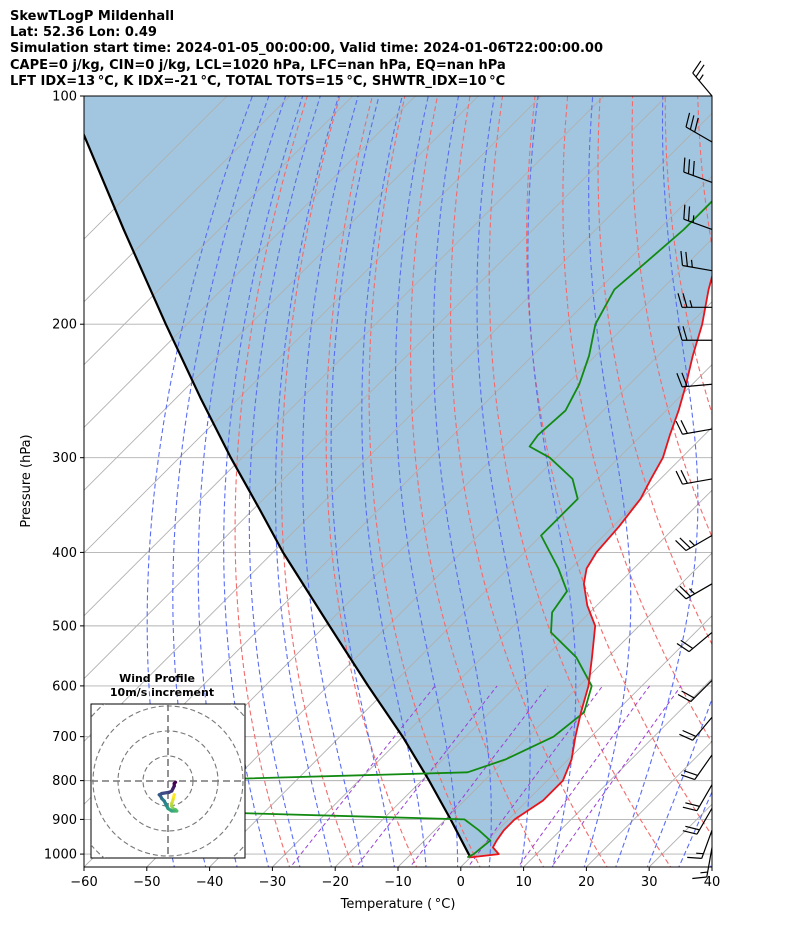  Describe the element at coordinates (83, 33) in the screenshot. I see `station-coordinates: Lat: 52.36 Lon: 0.49` at that location.